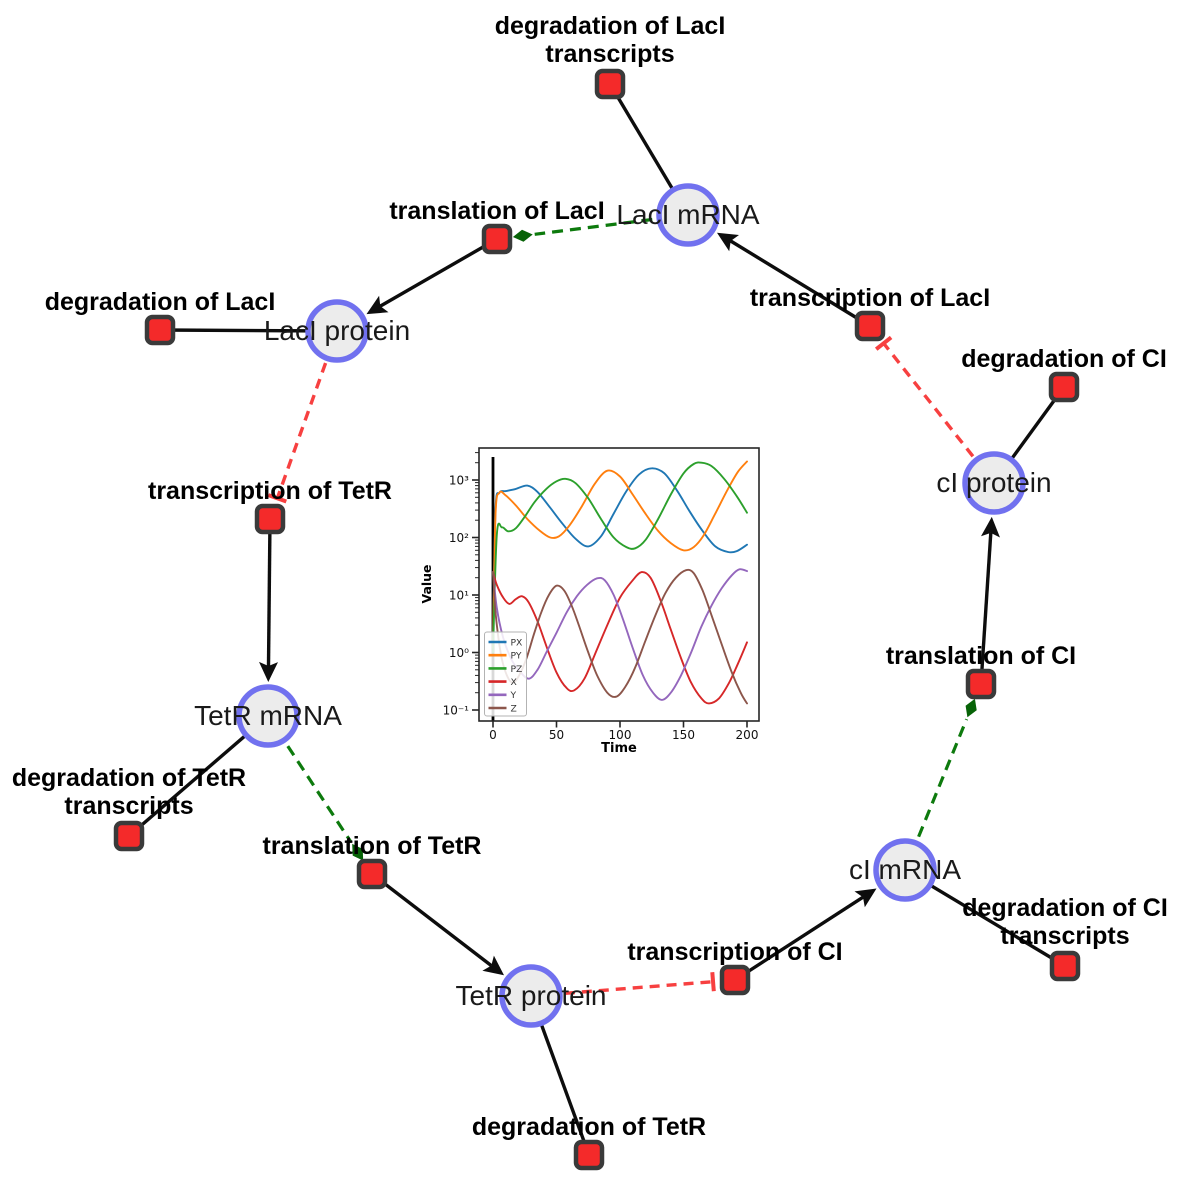 The height and width of the screenshot is (1200, 1189). I want to click on edge-inhibition-laci-protein-to-txn-tetr-tbar-head, so click(277, 498).